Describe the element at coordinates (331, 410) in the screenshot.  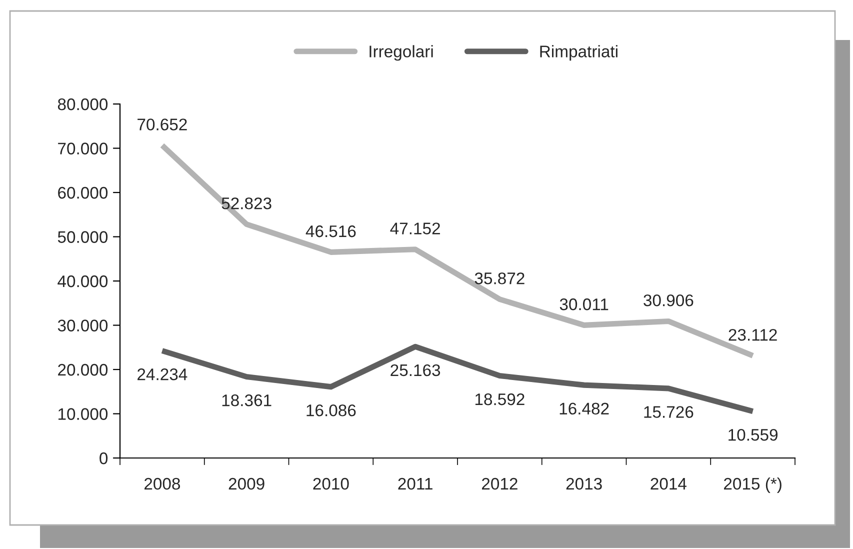
I see `data-label: 16.086` at that location.